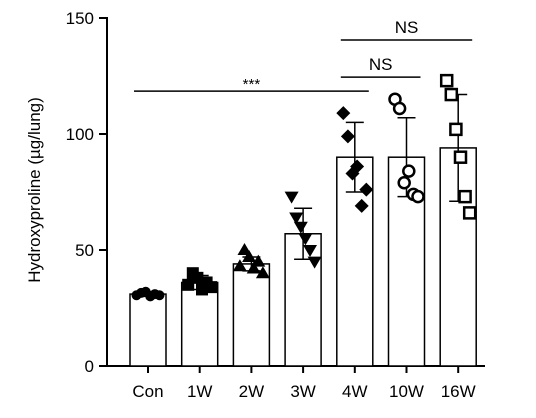  What do you see at coordinates (34, 190) in the screenshot?
I see `y-axis-label: Hydroxyproline (µg/lung)` at bounding box center [34, 190].